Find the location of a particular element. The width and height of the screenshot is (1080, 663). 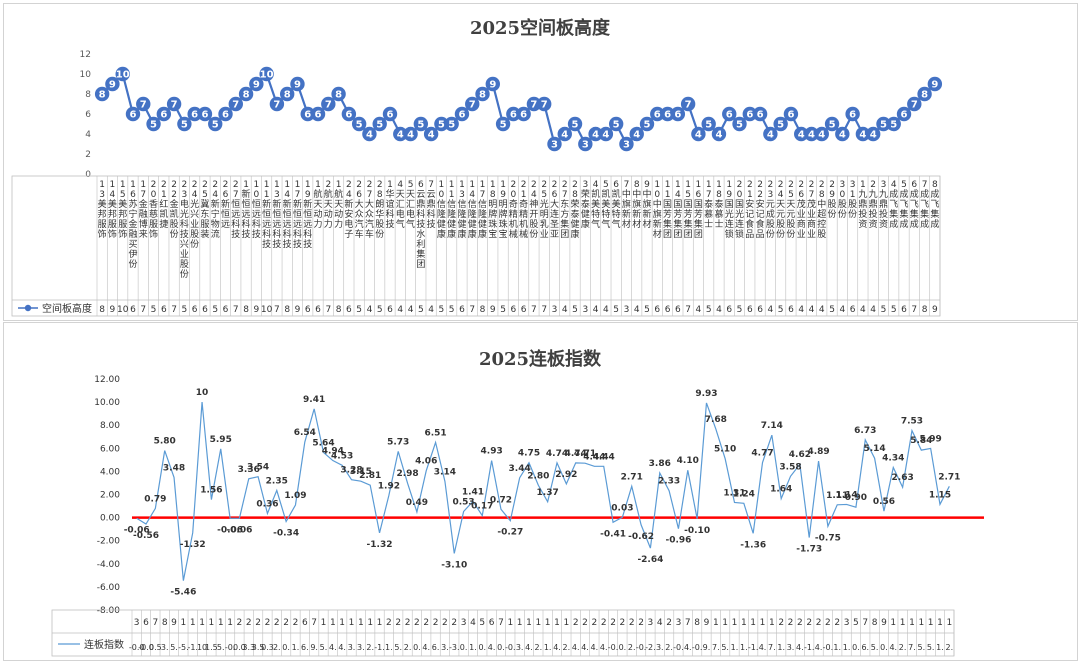

category-label: 泰 is located at coordinates (718, 204).